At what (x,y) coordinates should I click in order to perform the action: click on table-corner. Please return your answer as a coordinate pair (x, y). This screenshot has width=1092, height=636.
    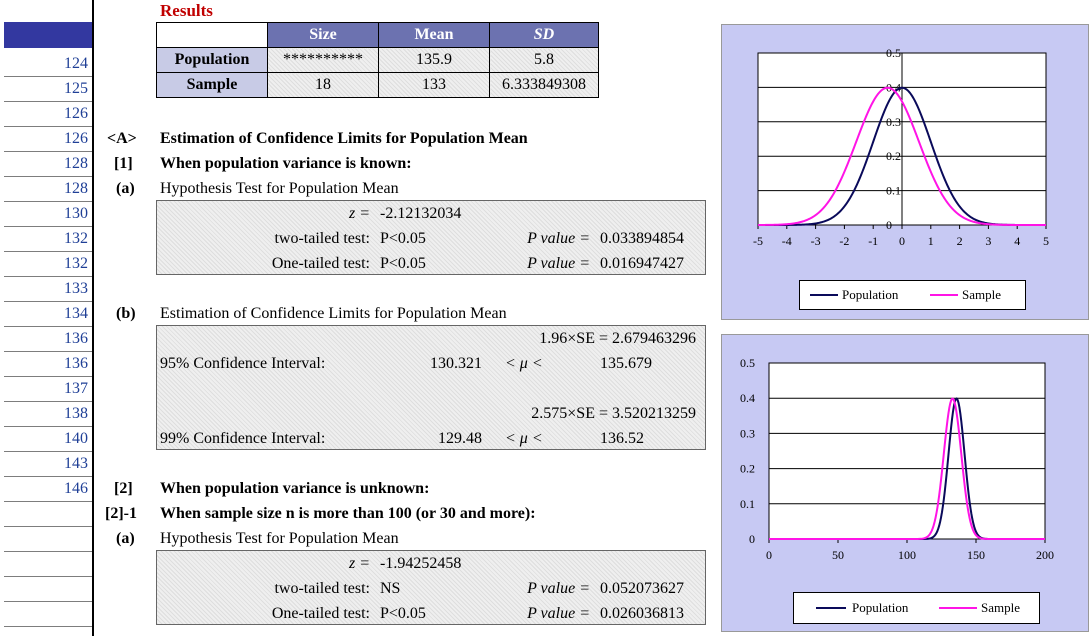
    Looking at the image, I should click on (212, 35).